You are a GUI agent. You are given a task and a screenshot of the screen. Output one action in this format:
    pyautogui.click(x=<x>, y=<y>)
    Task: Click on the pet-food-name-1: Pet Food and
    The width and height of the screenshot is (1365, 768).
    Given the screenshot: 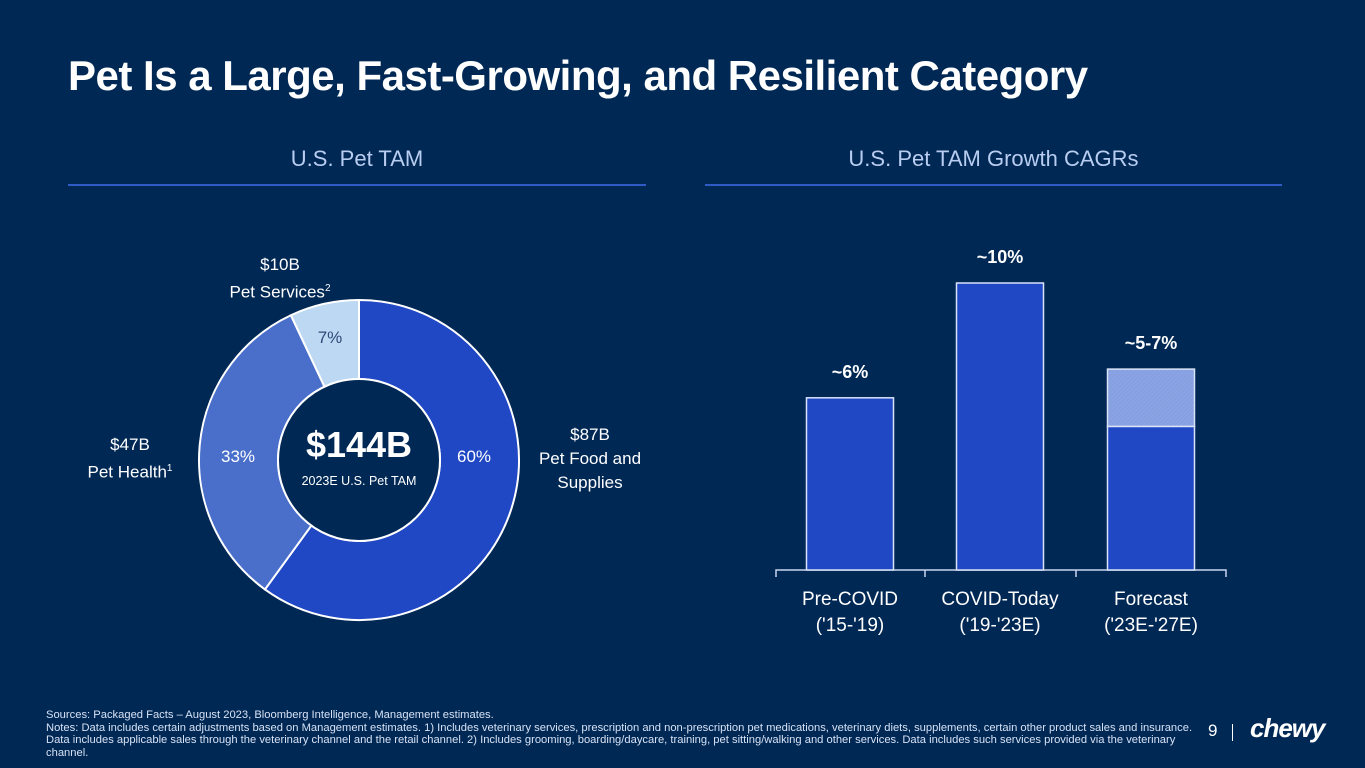 What is the action you would take?
    pyautogui.click(x=590, y=458)
    